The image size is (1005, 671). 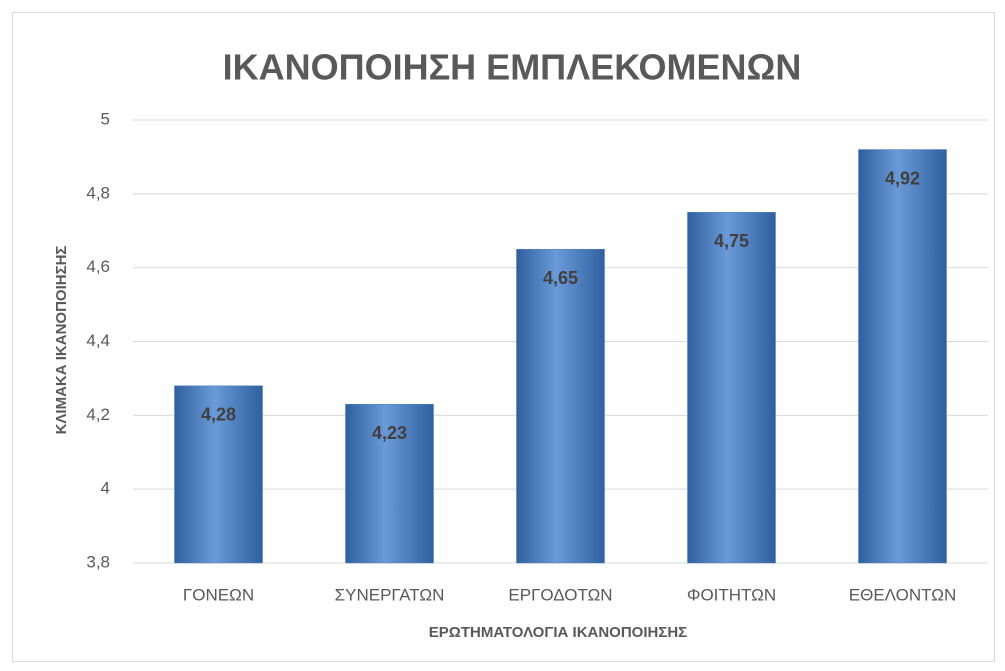 I want to click on y-tick-label: 4,2, so click(x=98, y=414).